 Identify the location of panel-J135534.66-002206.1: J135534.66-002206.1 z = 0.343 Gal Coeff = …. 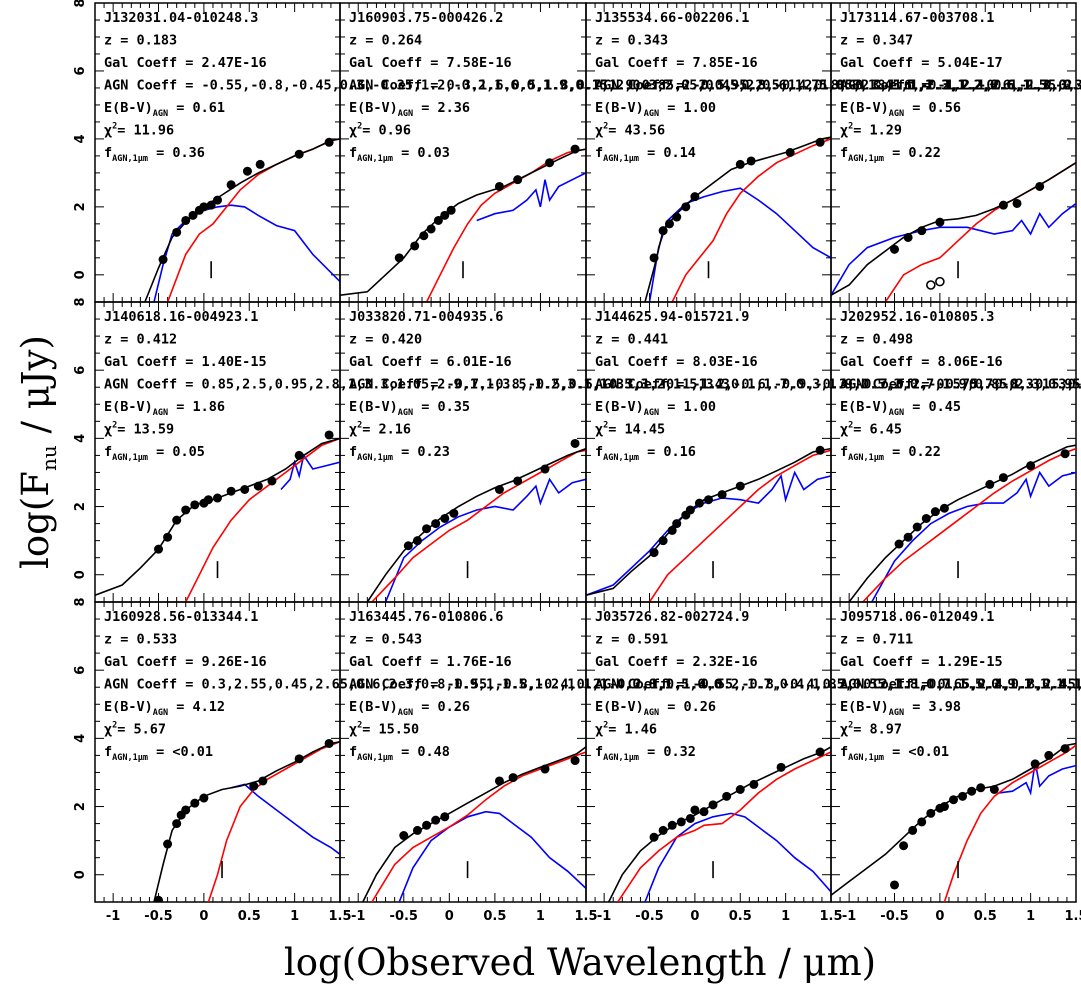
(833, 152).